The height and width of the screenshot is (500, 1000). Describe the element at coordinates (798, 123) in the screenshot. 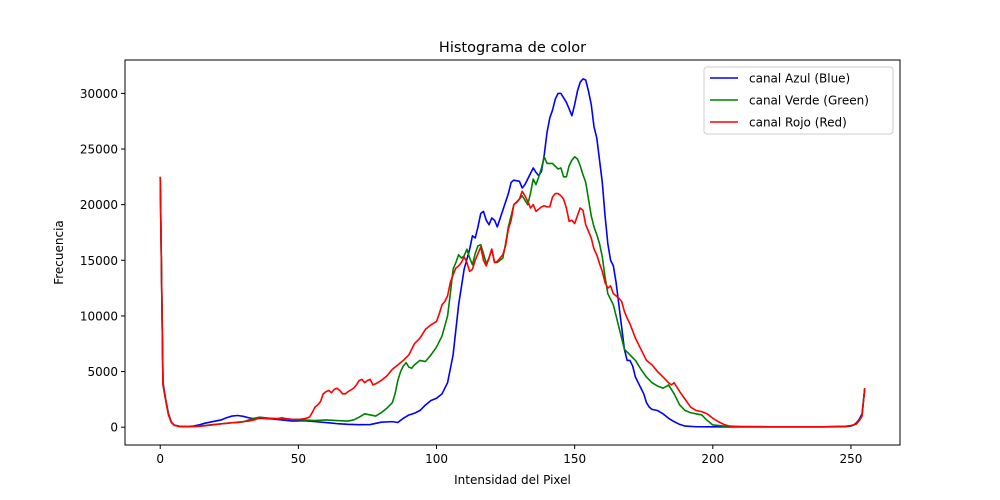

I see `legend-label-2: canal Rojo (Red)` at that location.